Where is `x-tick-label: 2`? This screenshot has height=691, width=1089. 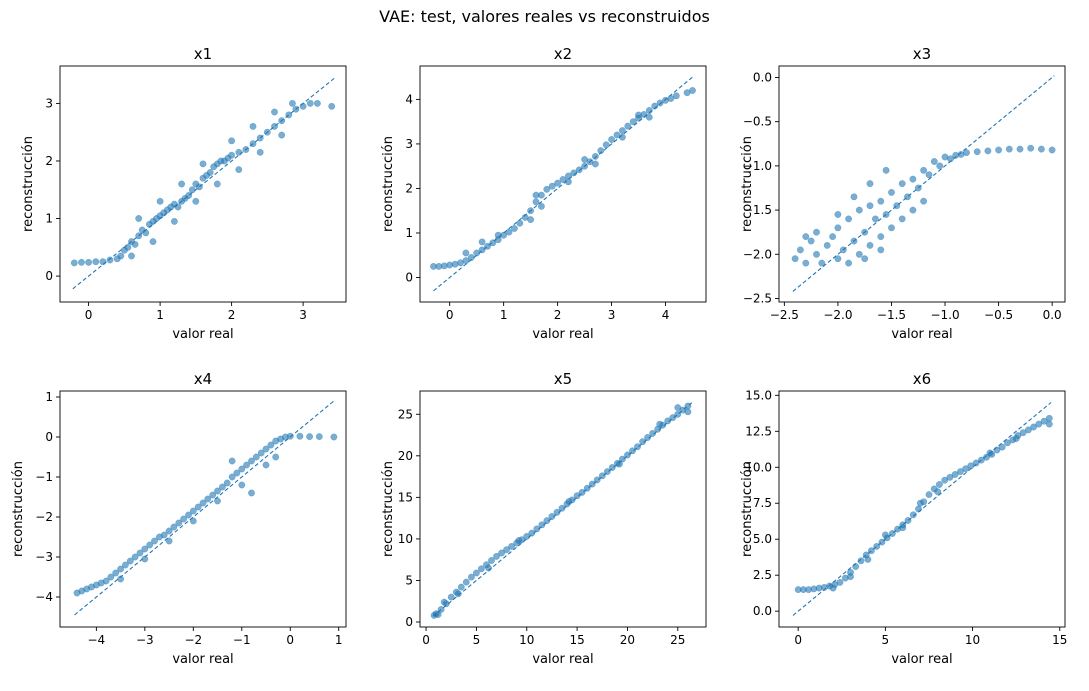
x-tick-label: 2 is located at coordinates (232, 315).